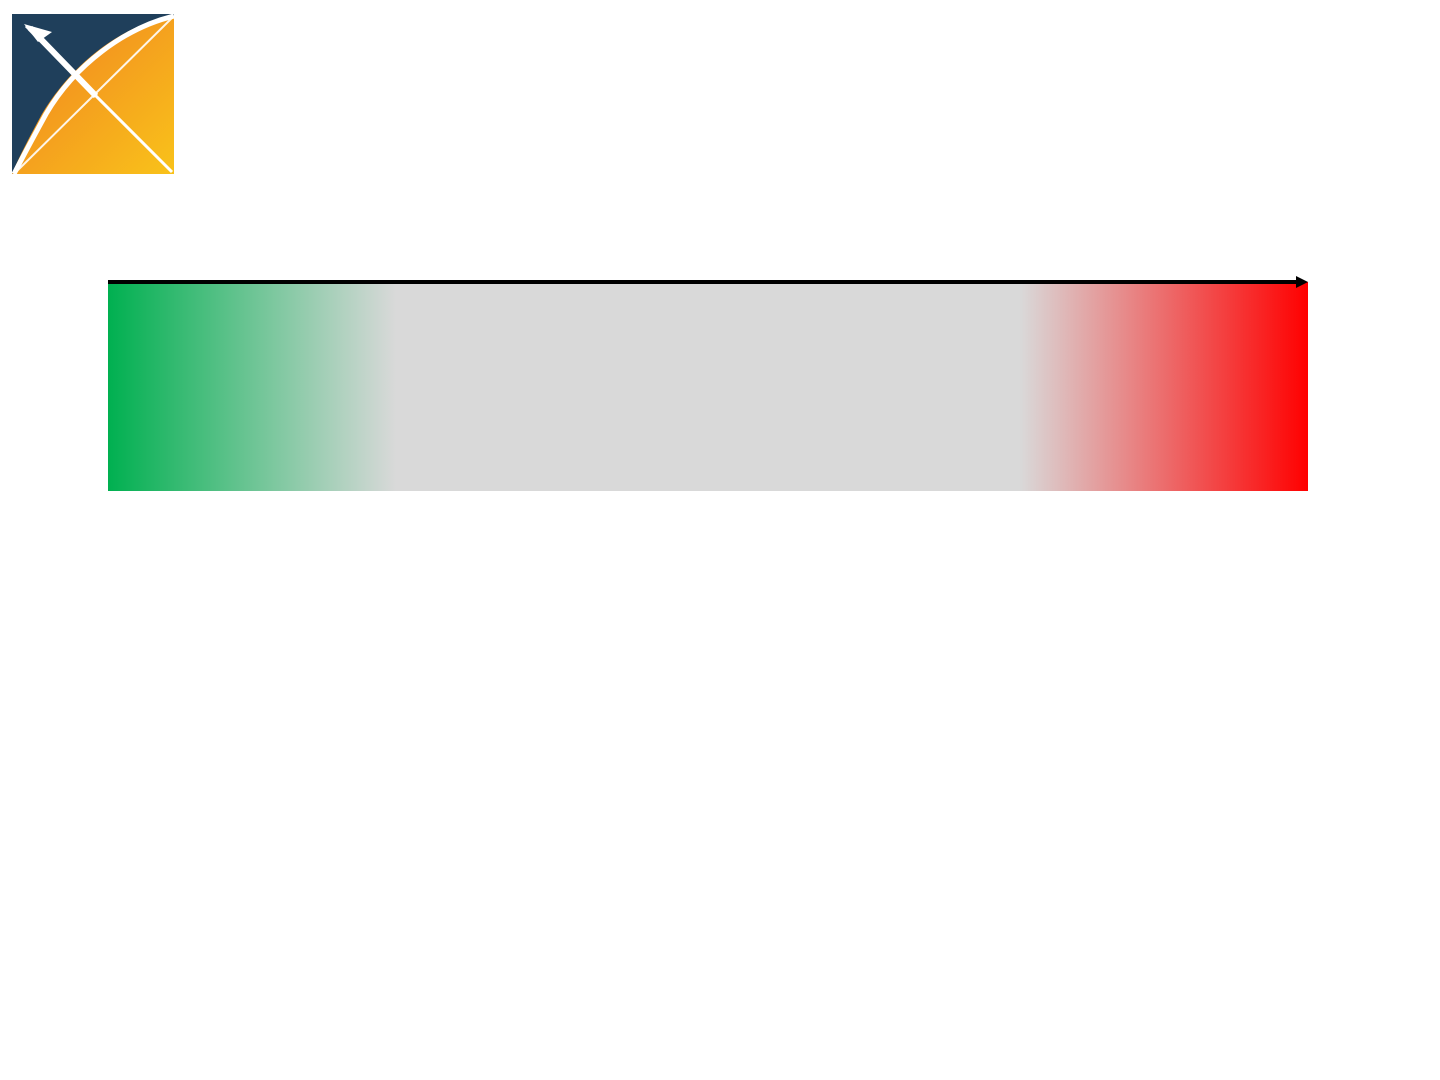  Describe the element at coordinates (708, 282) in the screenshot. I see `right-arrow-icon` at that location.